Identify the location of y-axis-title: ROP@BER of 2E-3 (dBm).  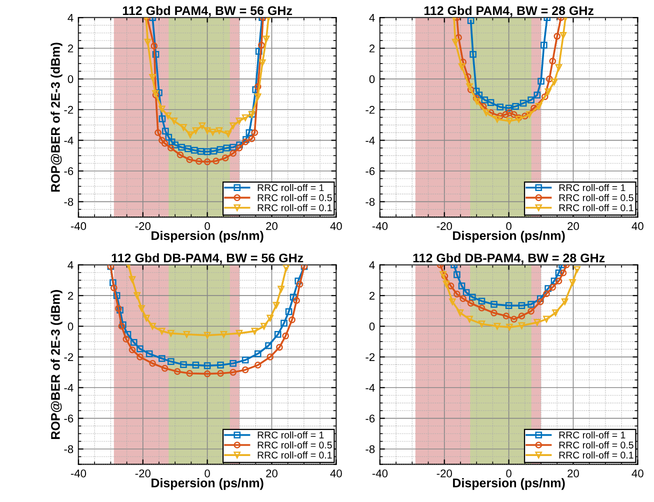
(56, 117).